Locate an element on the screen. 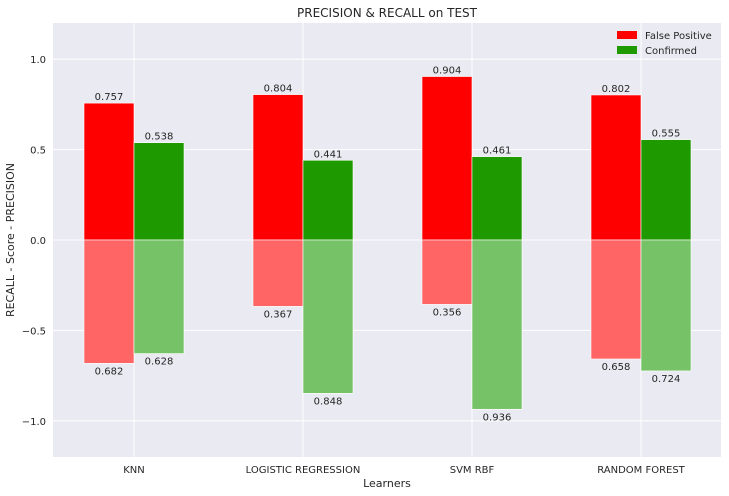 Image resolution: width=729 pixels, height=496 pixels. data-label-recall: 0.628 is located at coordinates (159, 362).